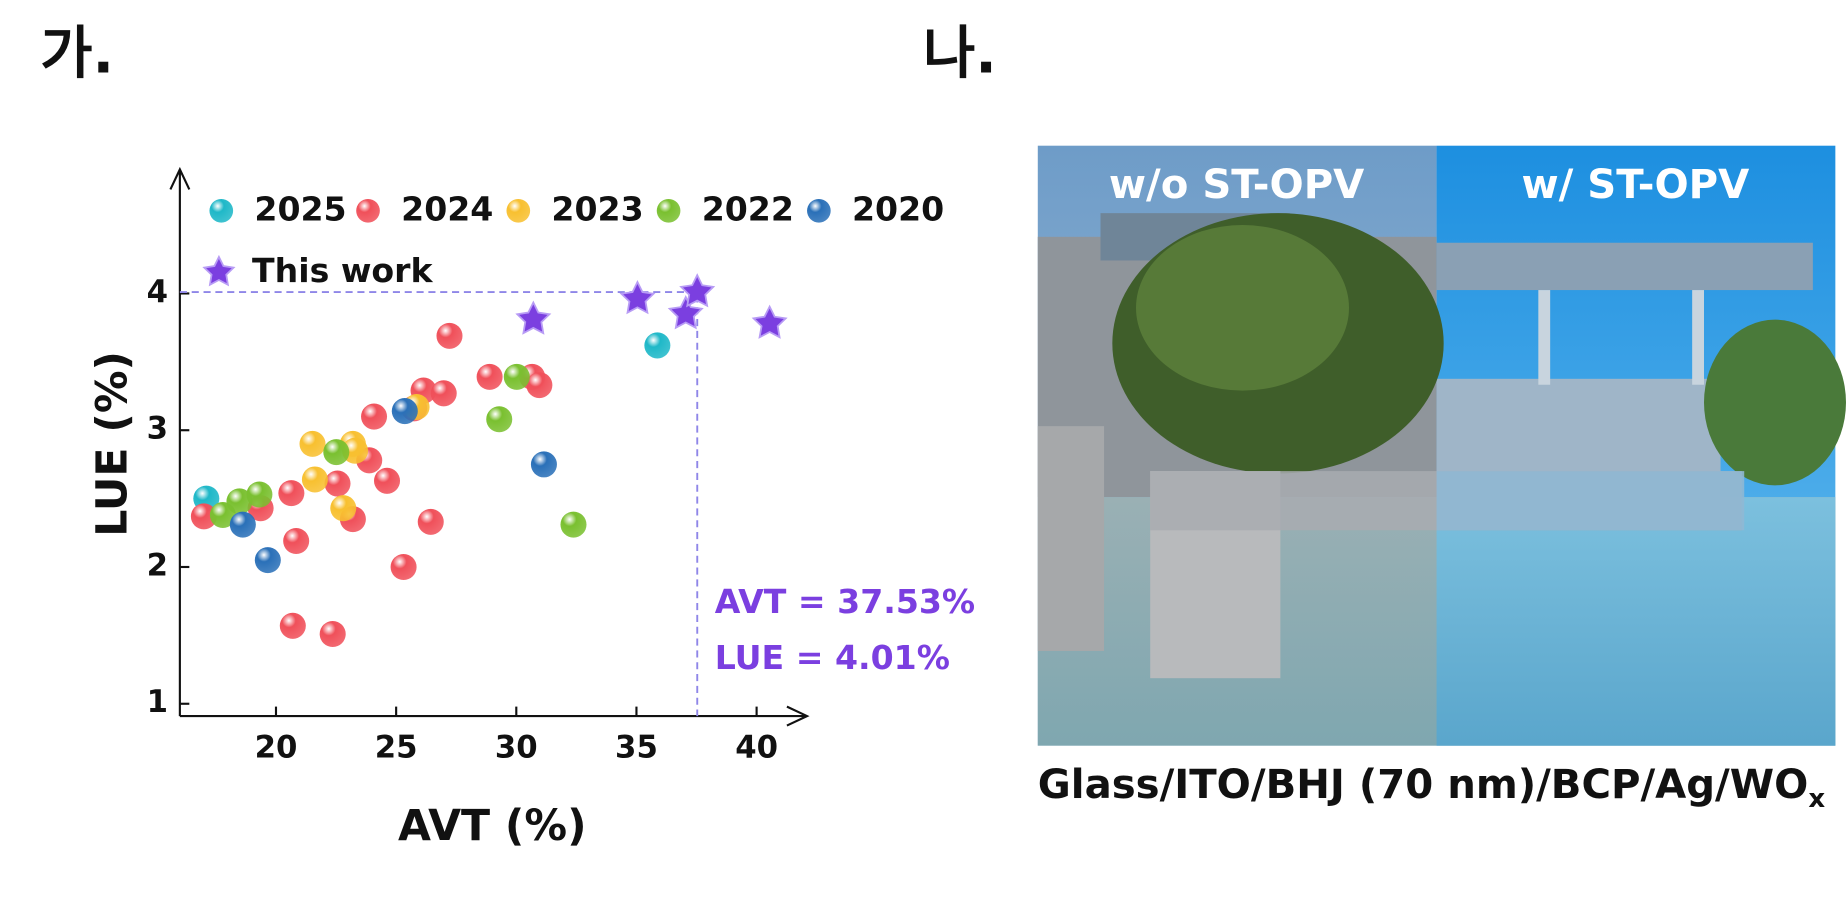  Describe the element at coordinates (157, 565) in the screenshot. I see `y-tick-label: 2` at that location.